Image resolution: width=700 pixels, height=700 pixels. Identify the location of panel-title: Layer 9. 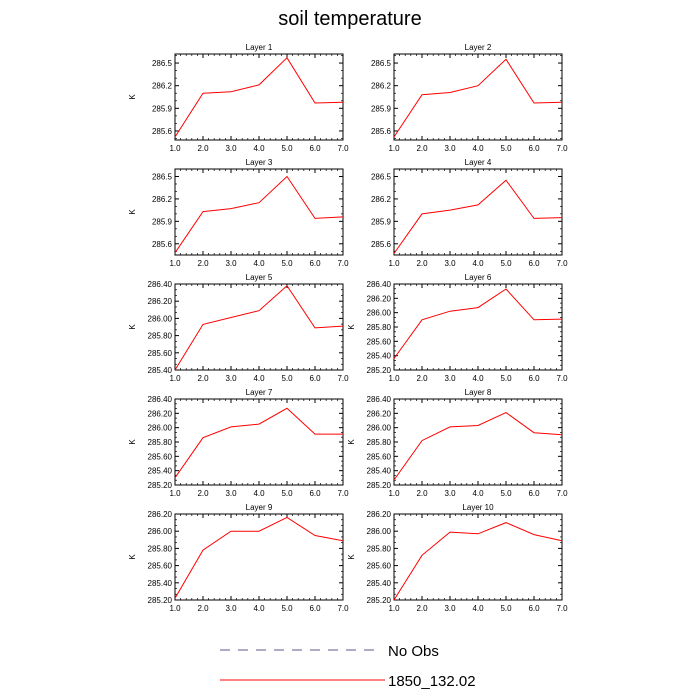
(259, 507).